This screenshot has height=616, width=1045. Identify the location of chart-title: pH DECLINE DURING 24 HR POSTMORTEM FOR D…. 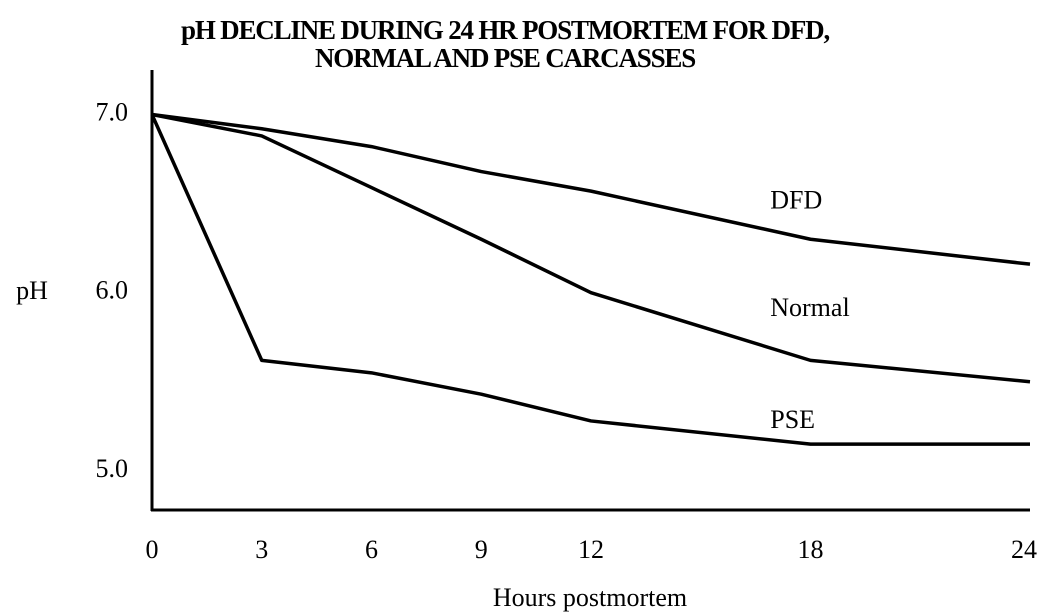
(505, 30).